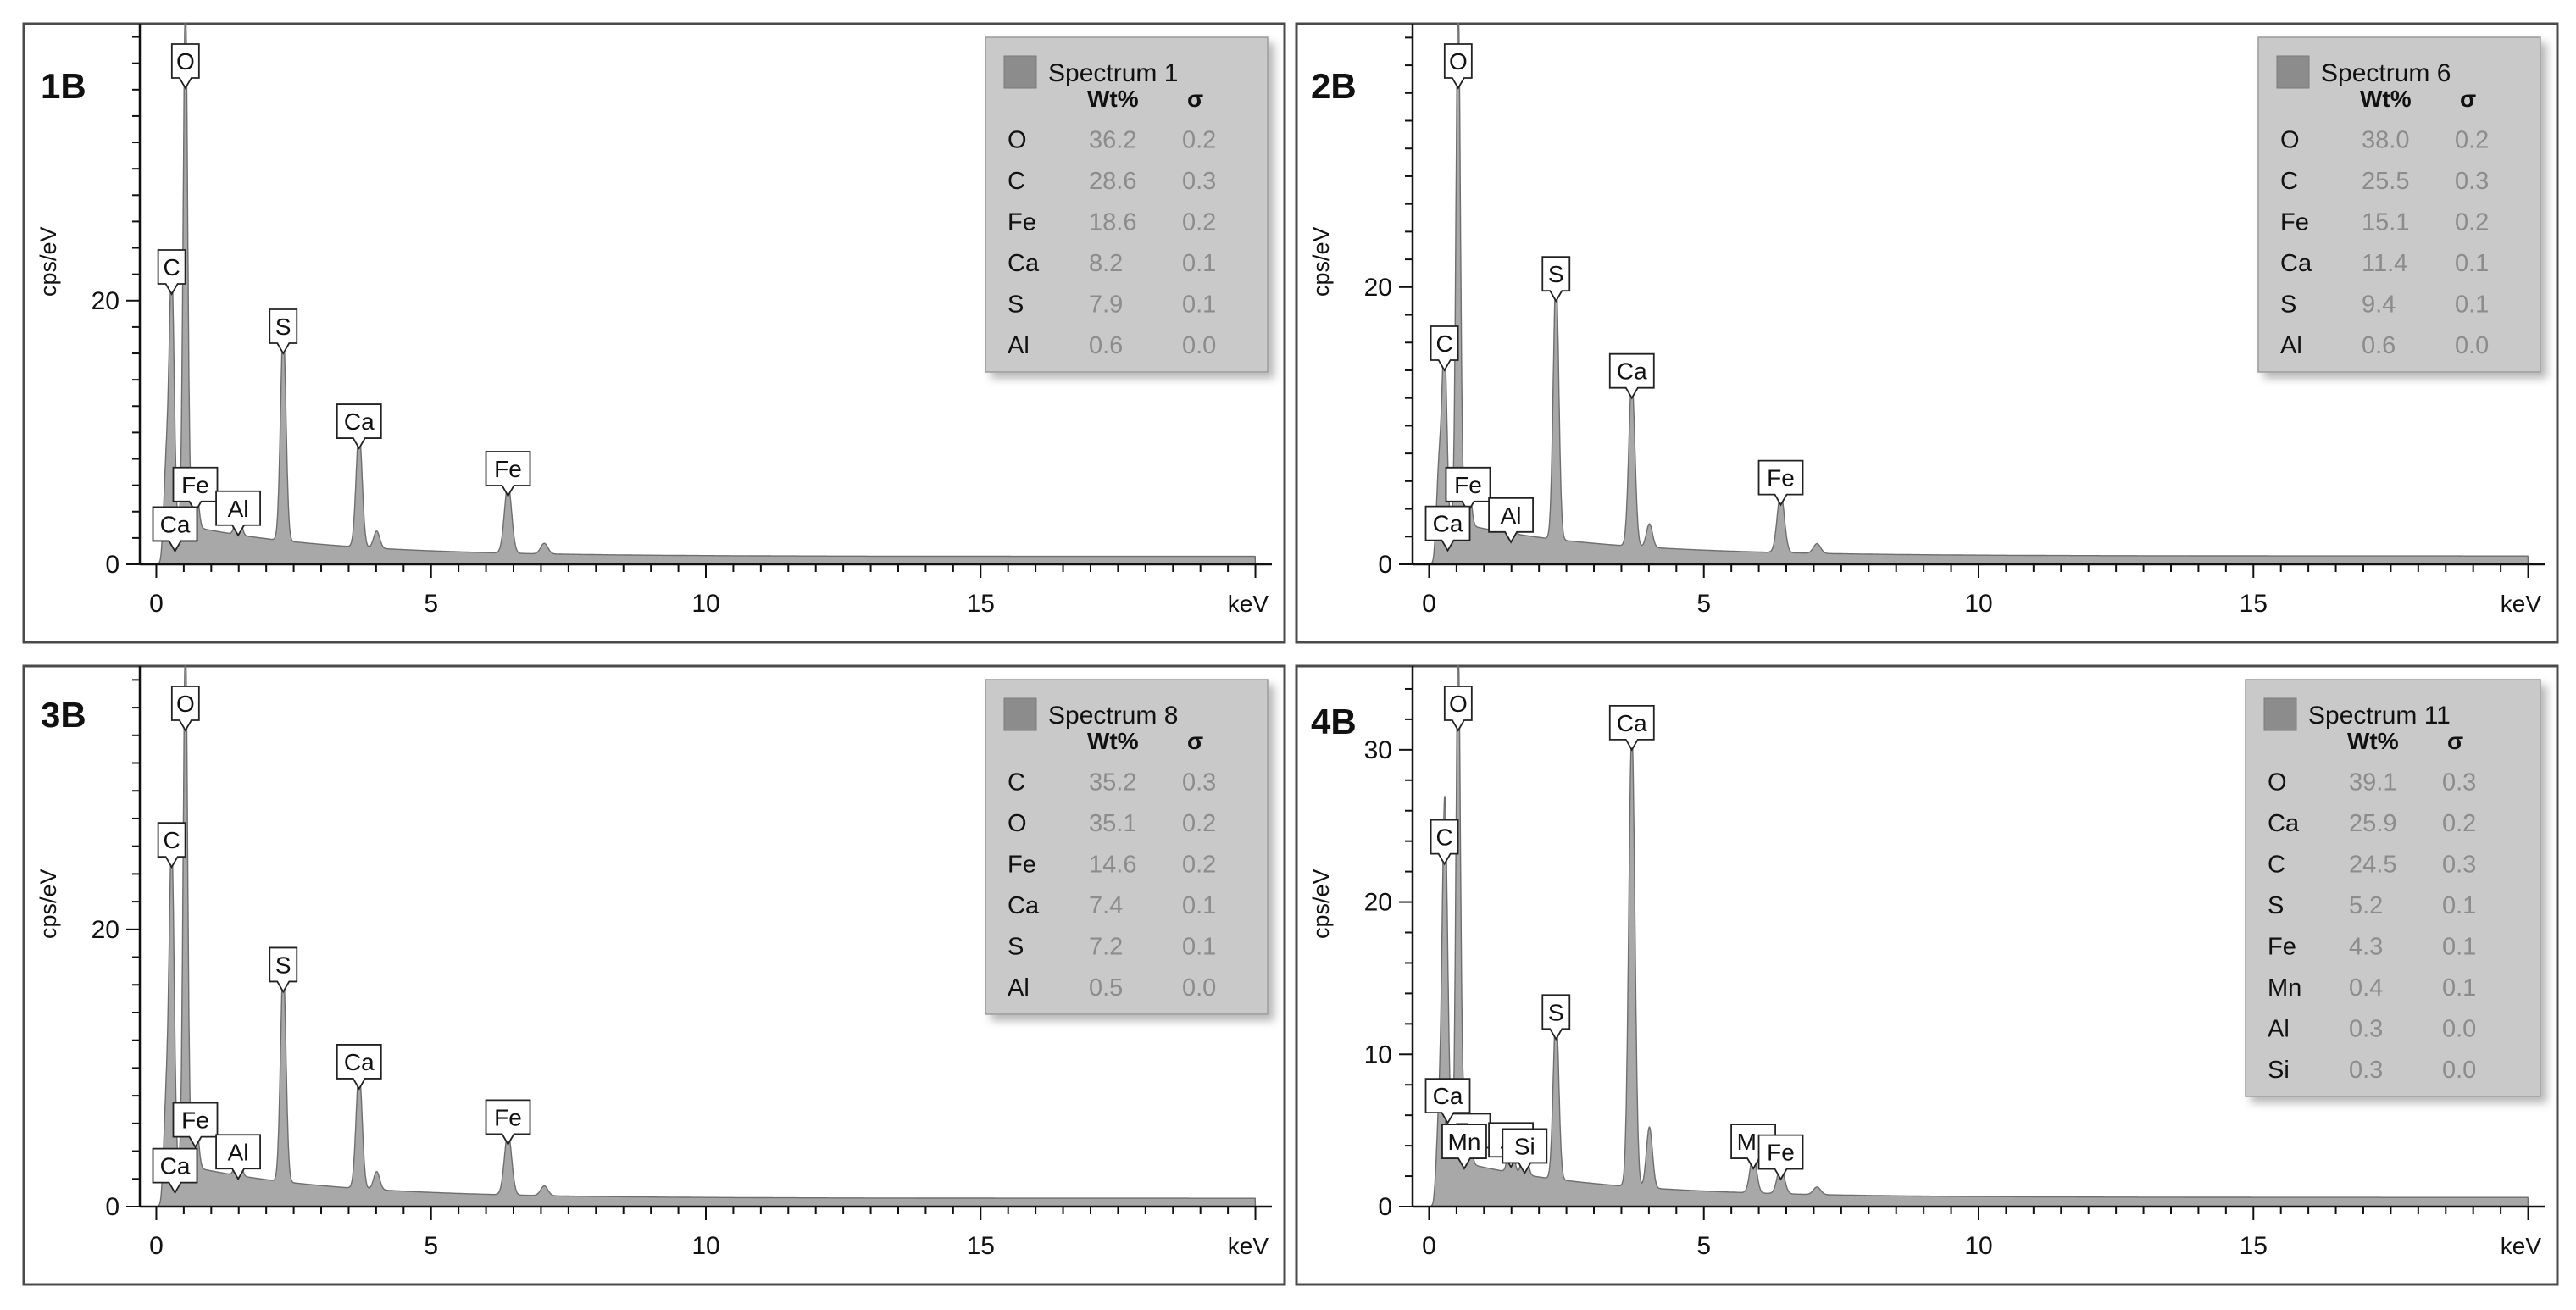 The width and height of the screenshot is (2576, 1310). Describe the element at coordinates (2372, 865) in the screenshot. I see `legend-wt-value: 24.5` at that location.